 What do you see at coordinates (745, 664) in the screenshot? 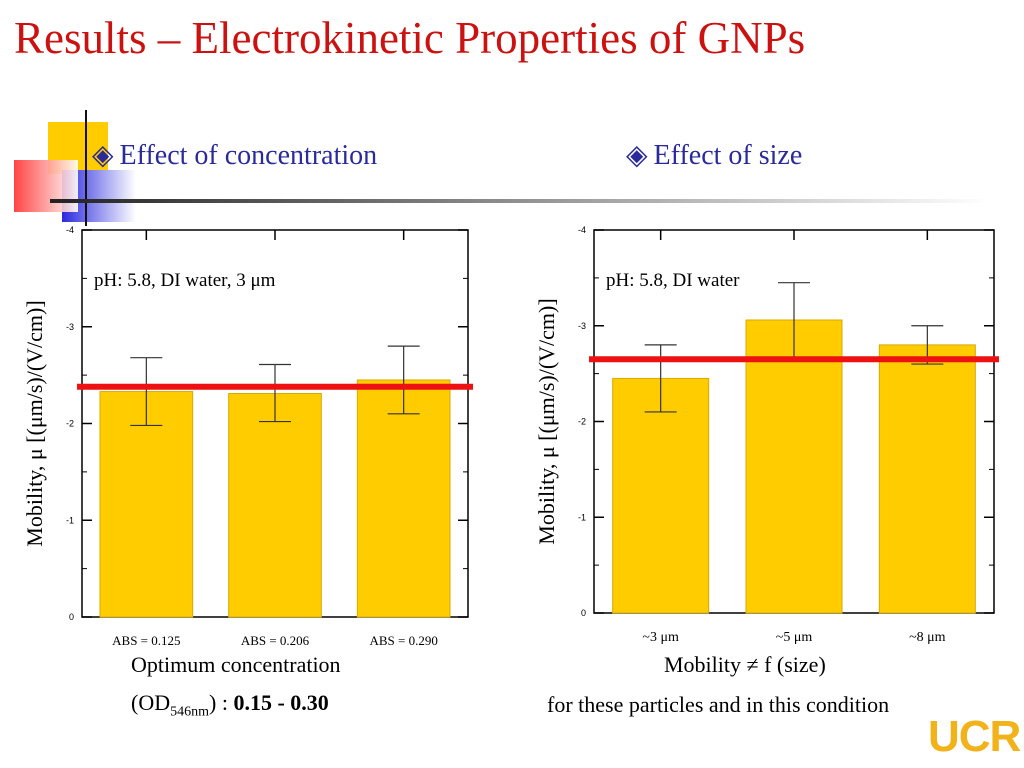
I see `caption-mobility-size: Mobility ≠ f (size)` at bounding box center [745, 664].